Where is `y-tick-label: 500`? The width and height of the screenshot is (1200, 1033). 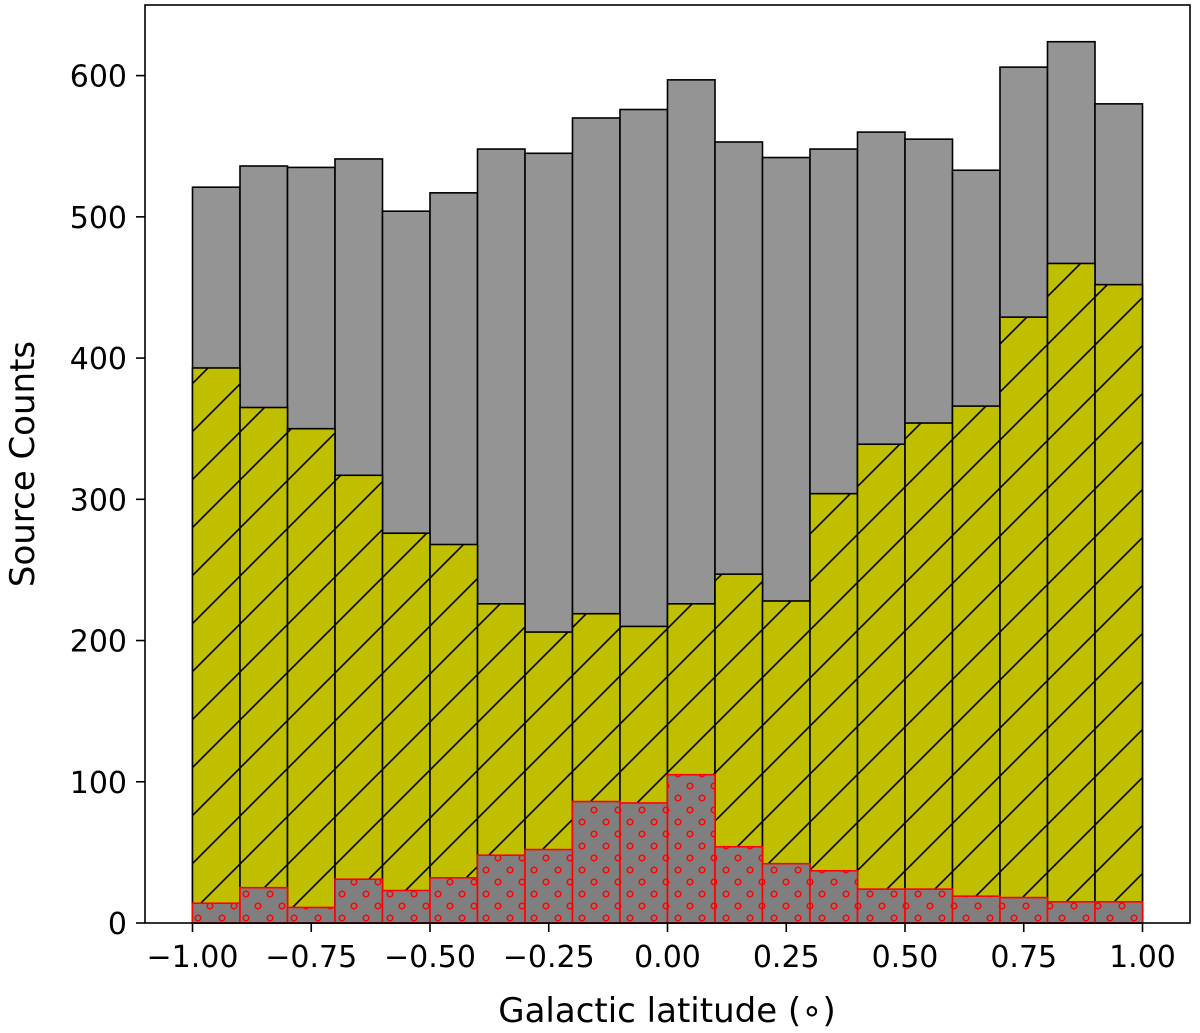 y-tick-label: 500 is located at coordinates (98, 218).